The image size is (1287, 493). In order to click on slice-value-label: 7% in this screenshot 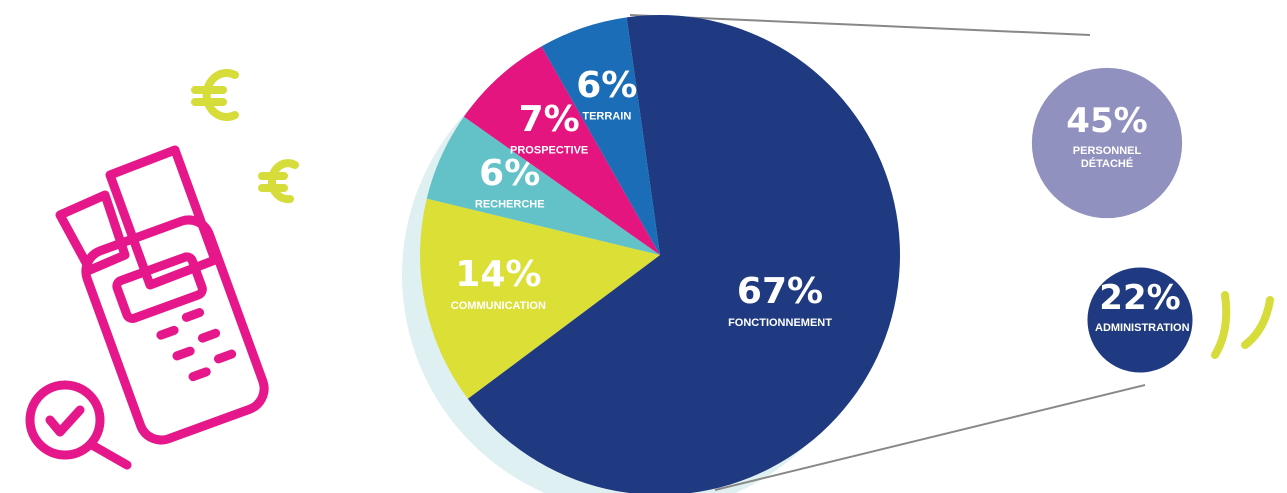, I will do `click(549, 119)`.